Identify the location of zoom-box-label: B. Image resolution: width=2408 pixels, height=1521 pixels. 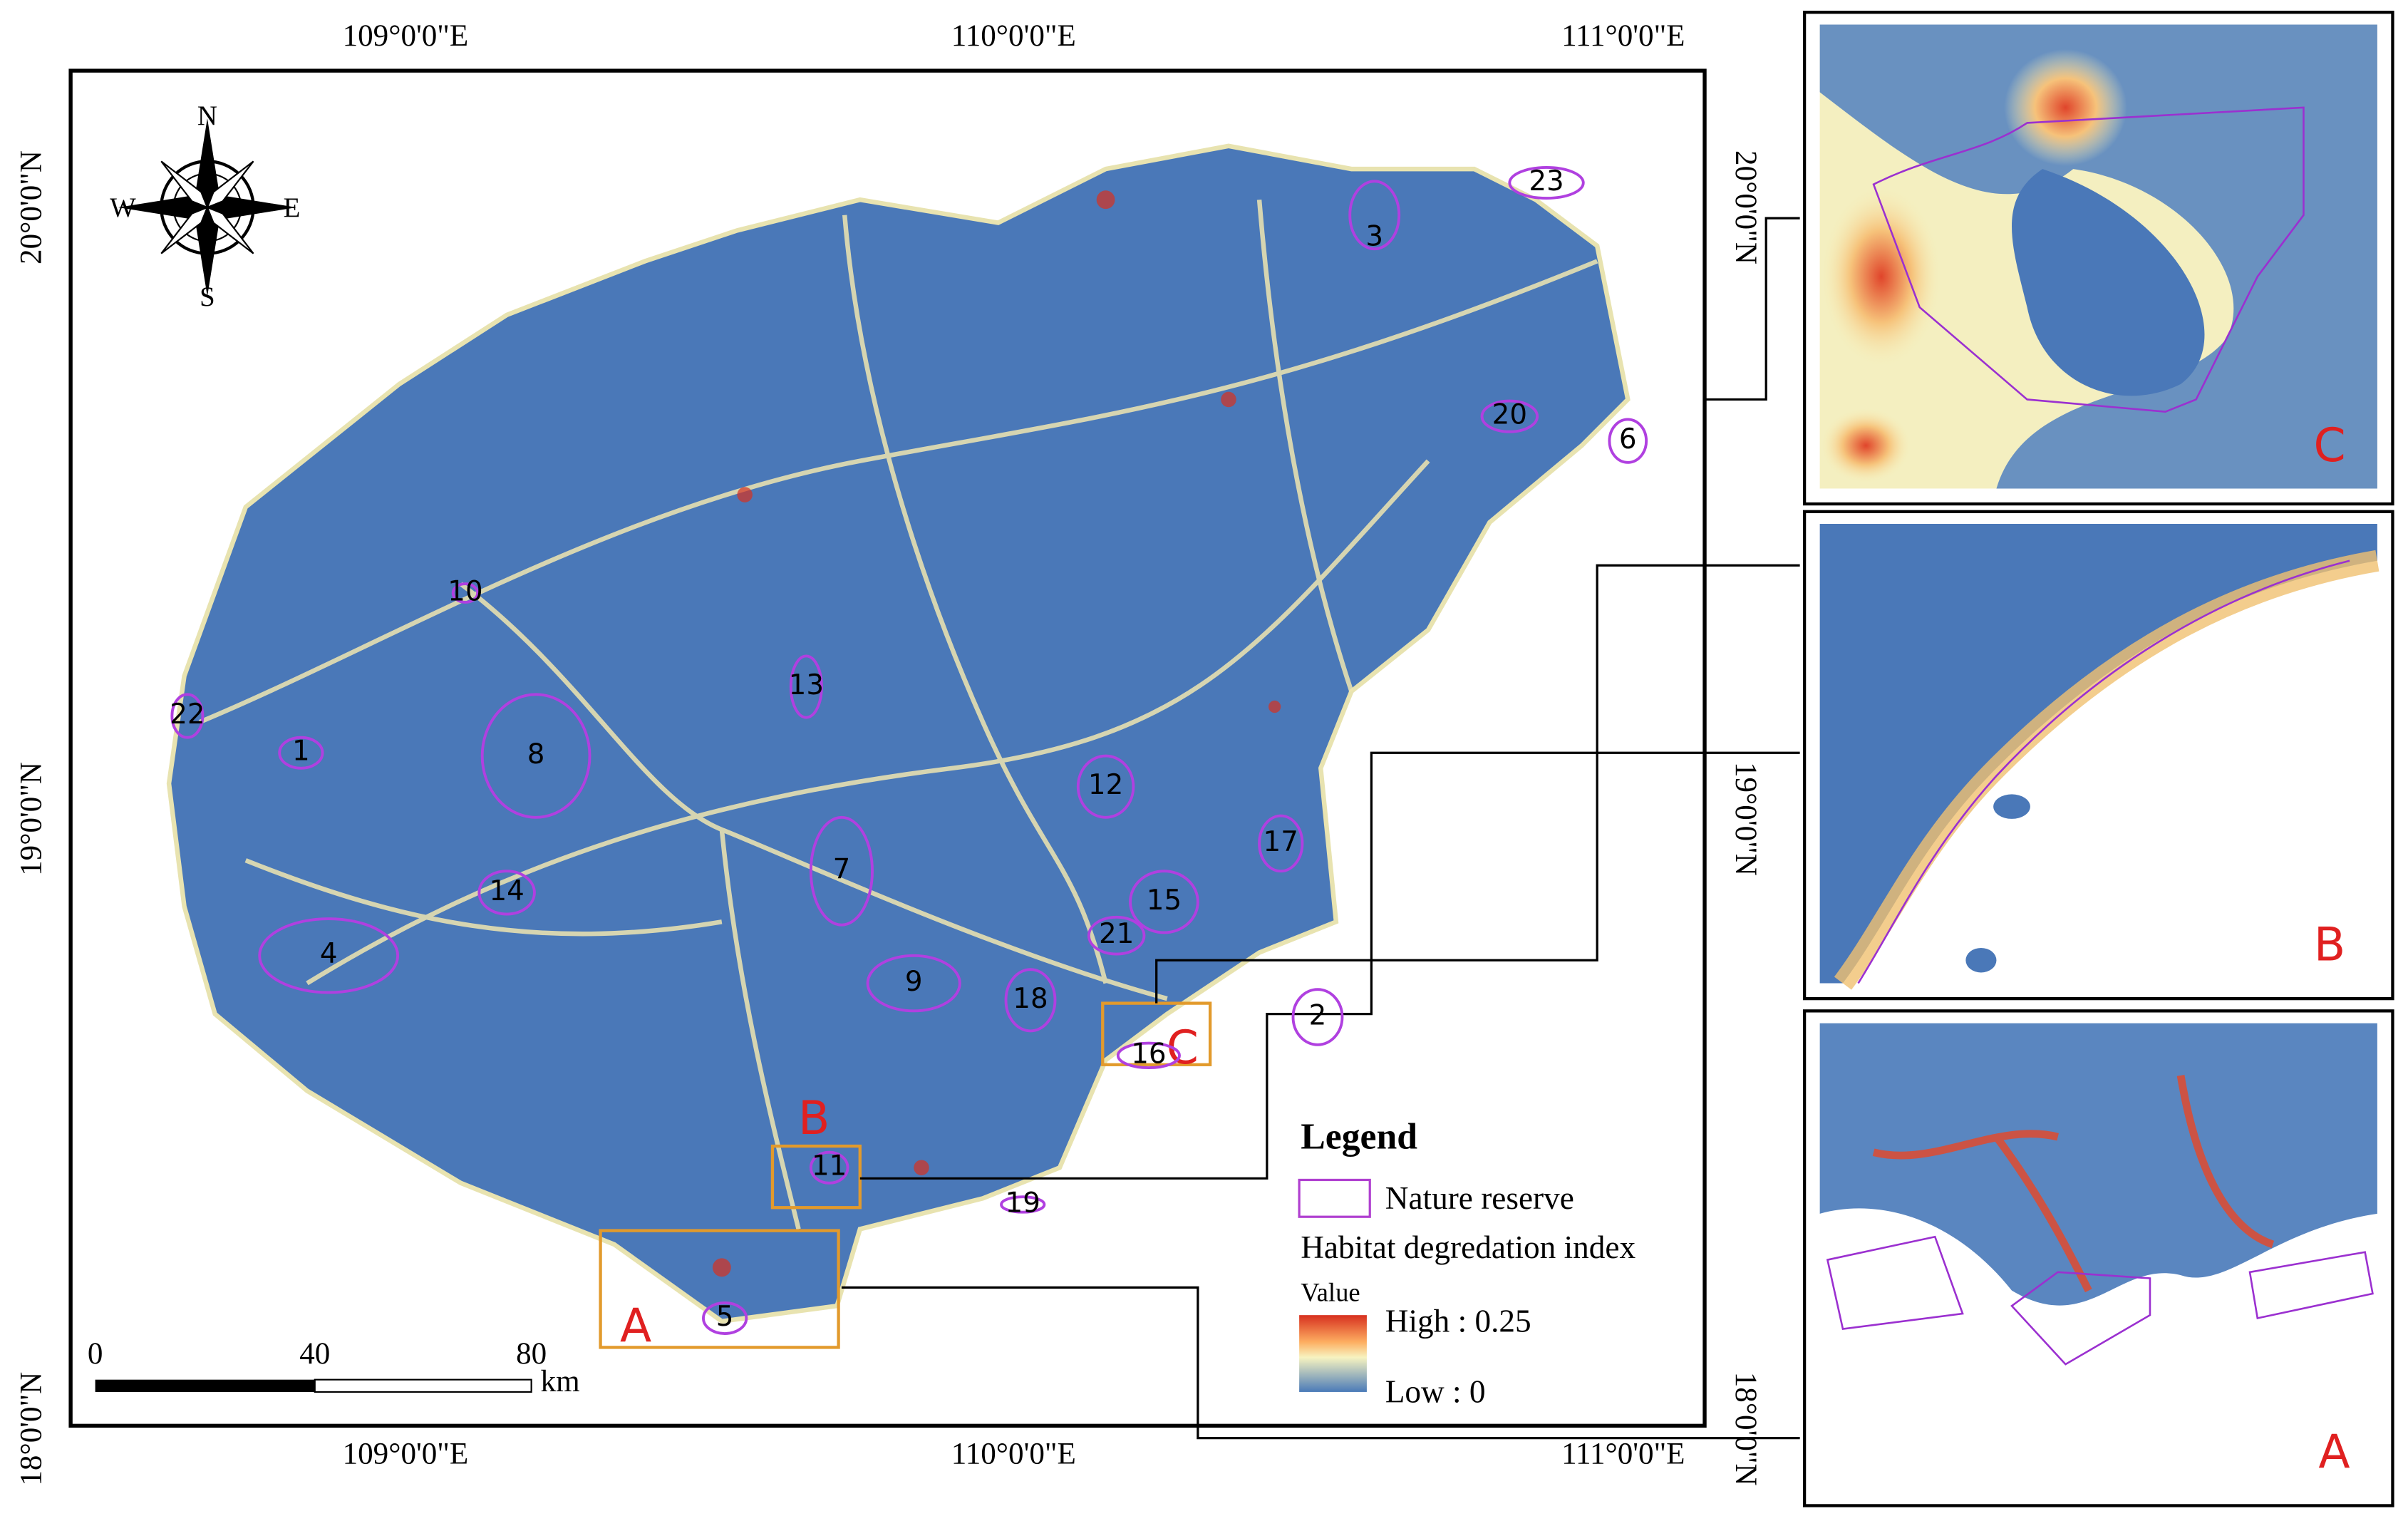
(814, 1118).